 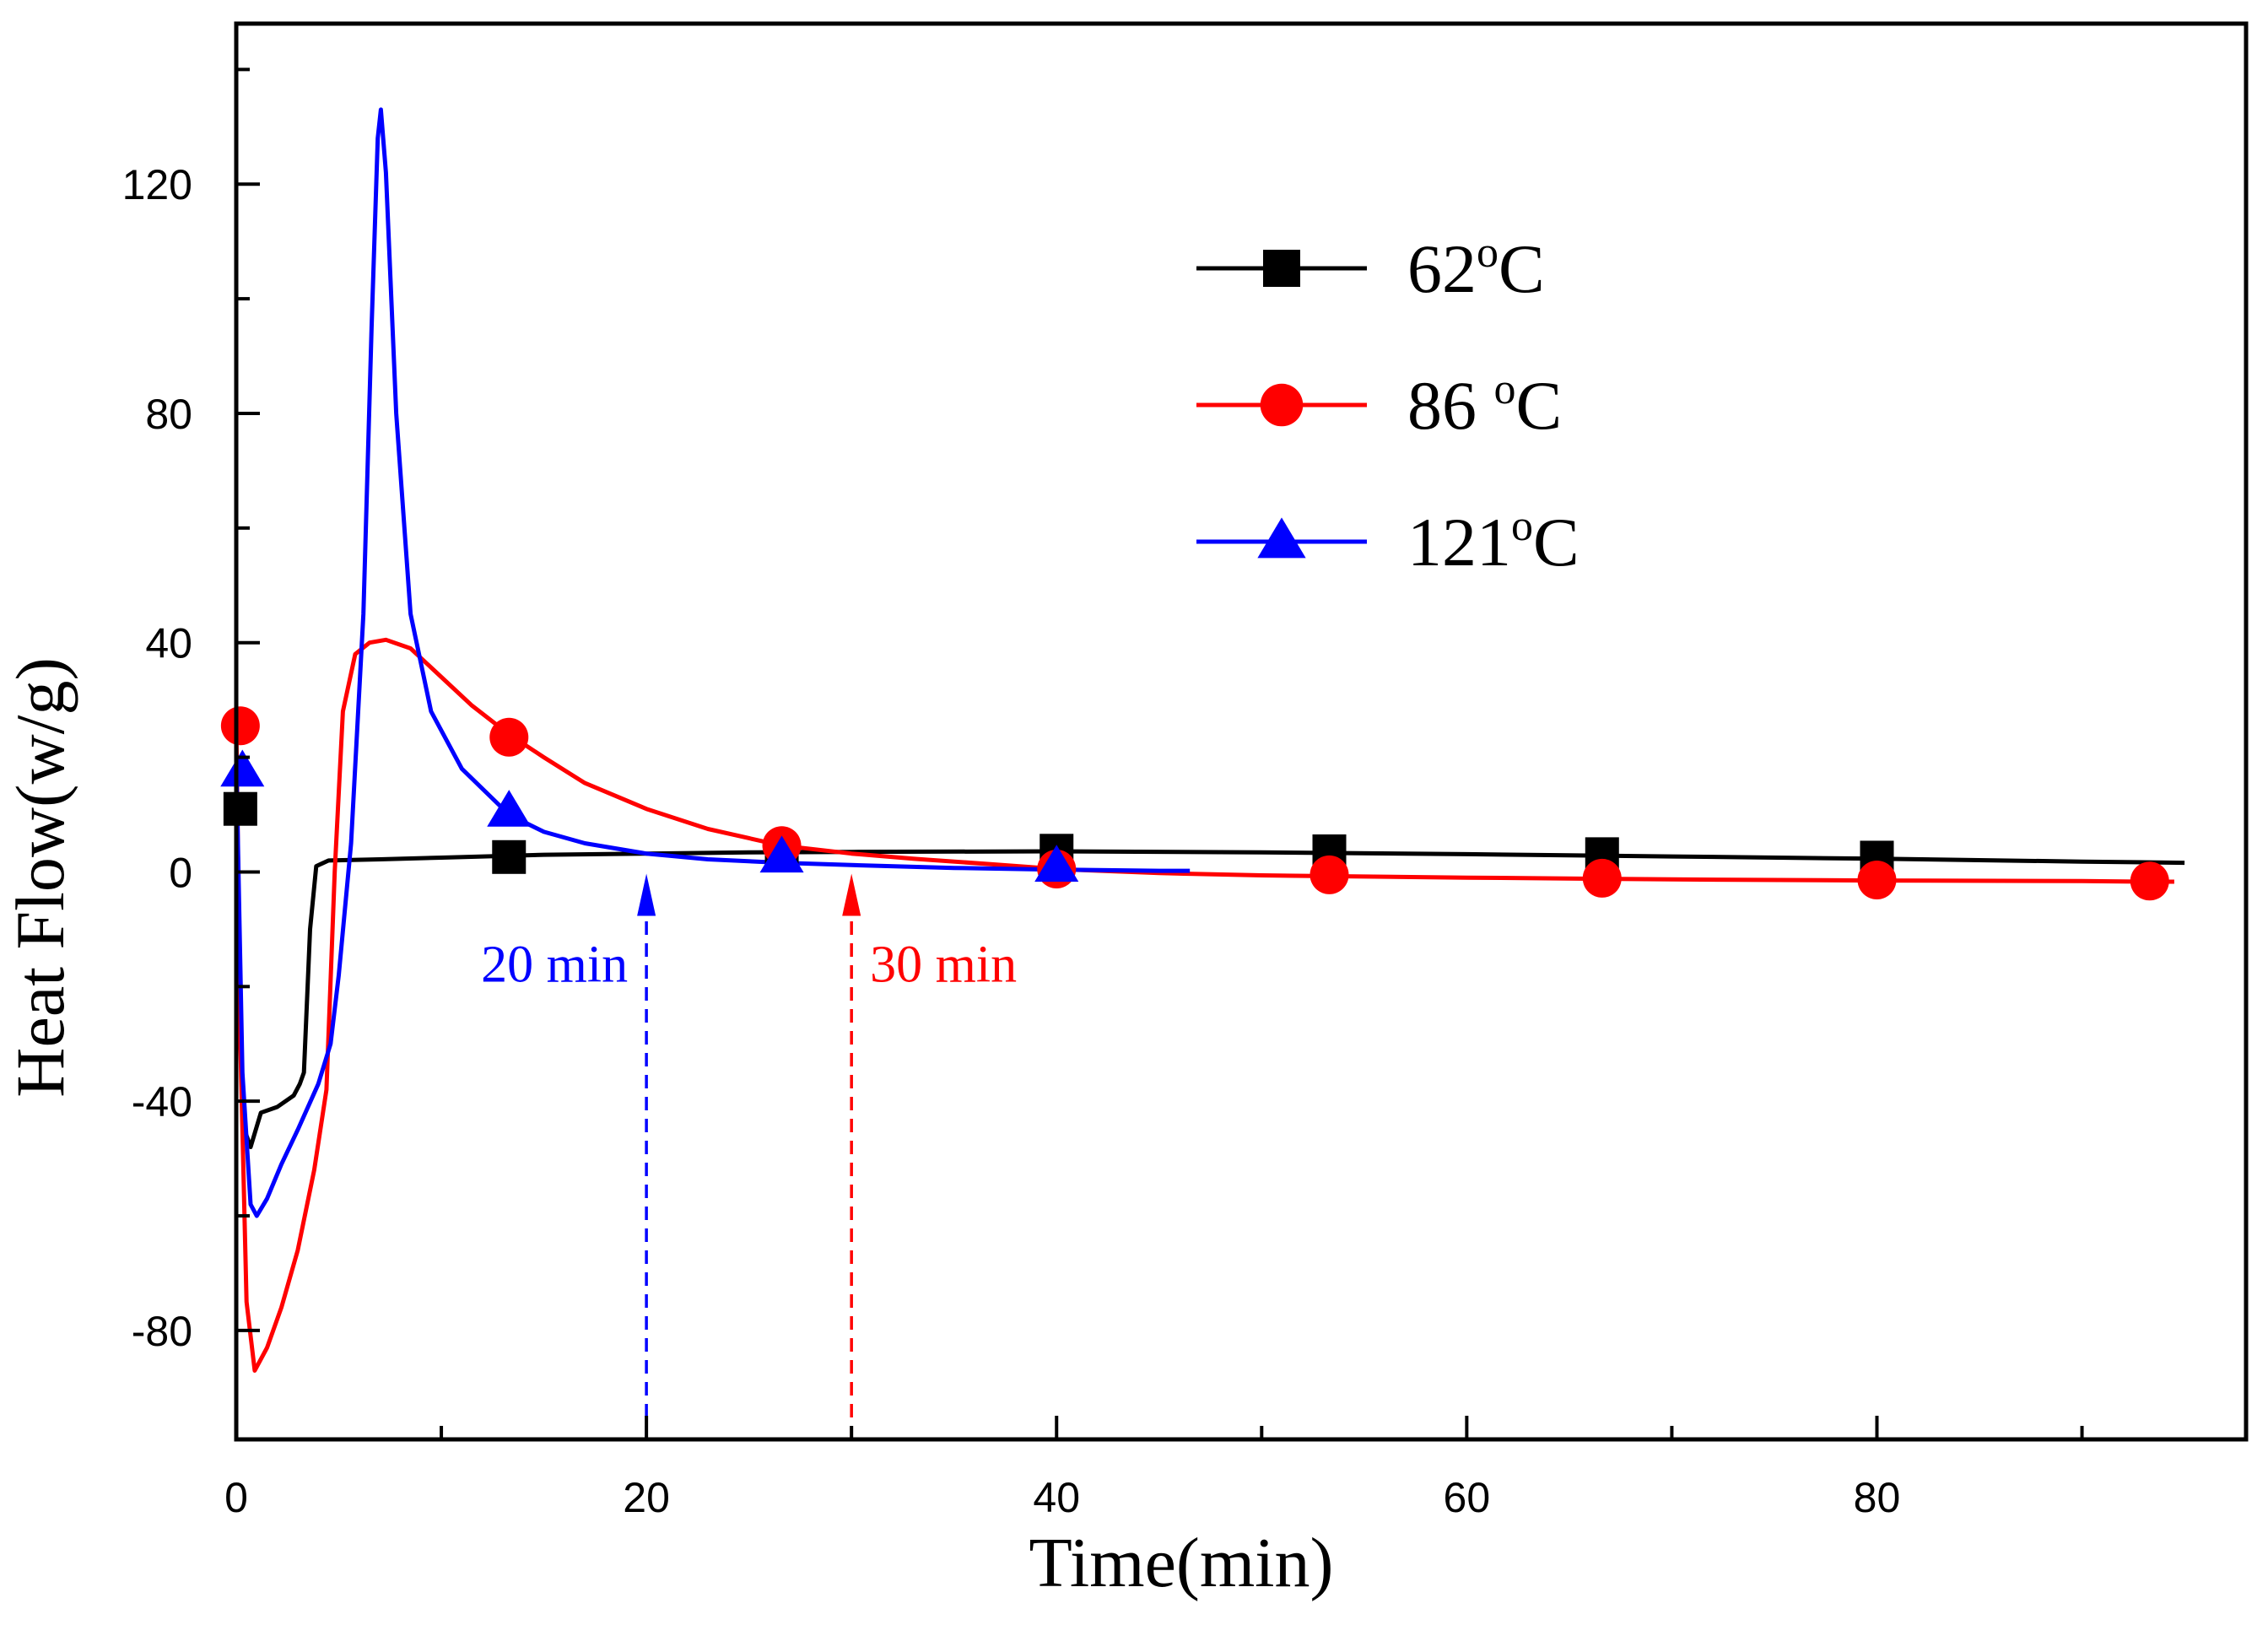 What do you see at coordinates (1877, 1497) in the screenshot?
I see `x-tick-label: 80` at bounding box center [1877, 1497].